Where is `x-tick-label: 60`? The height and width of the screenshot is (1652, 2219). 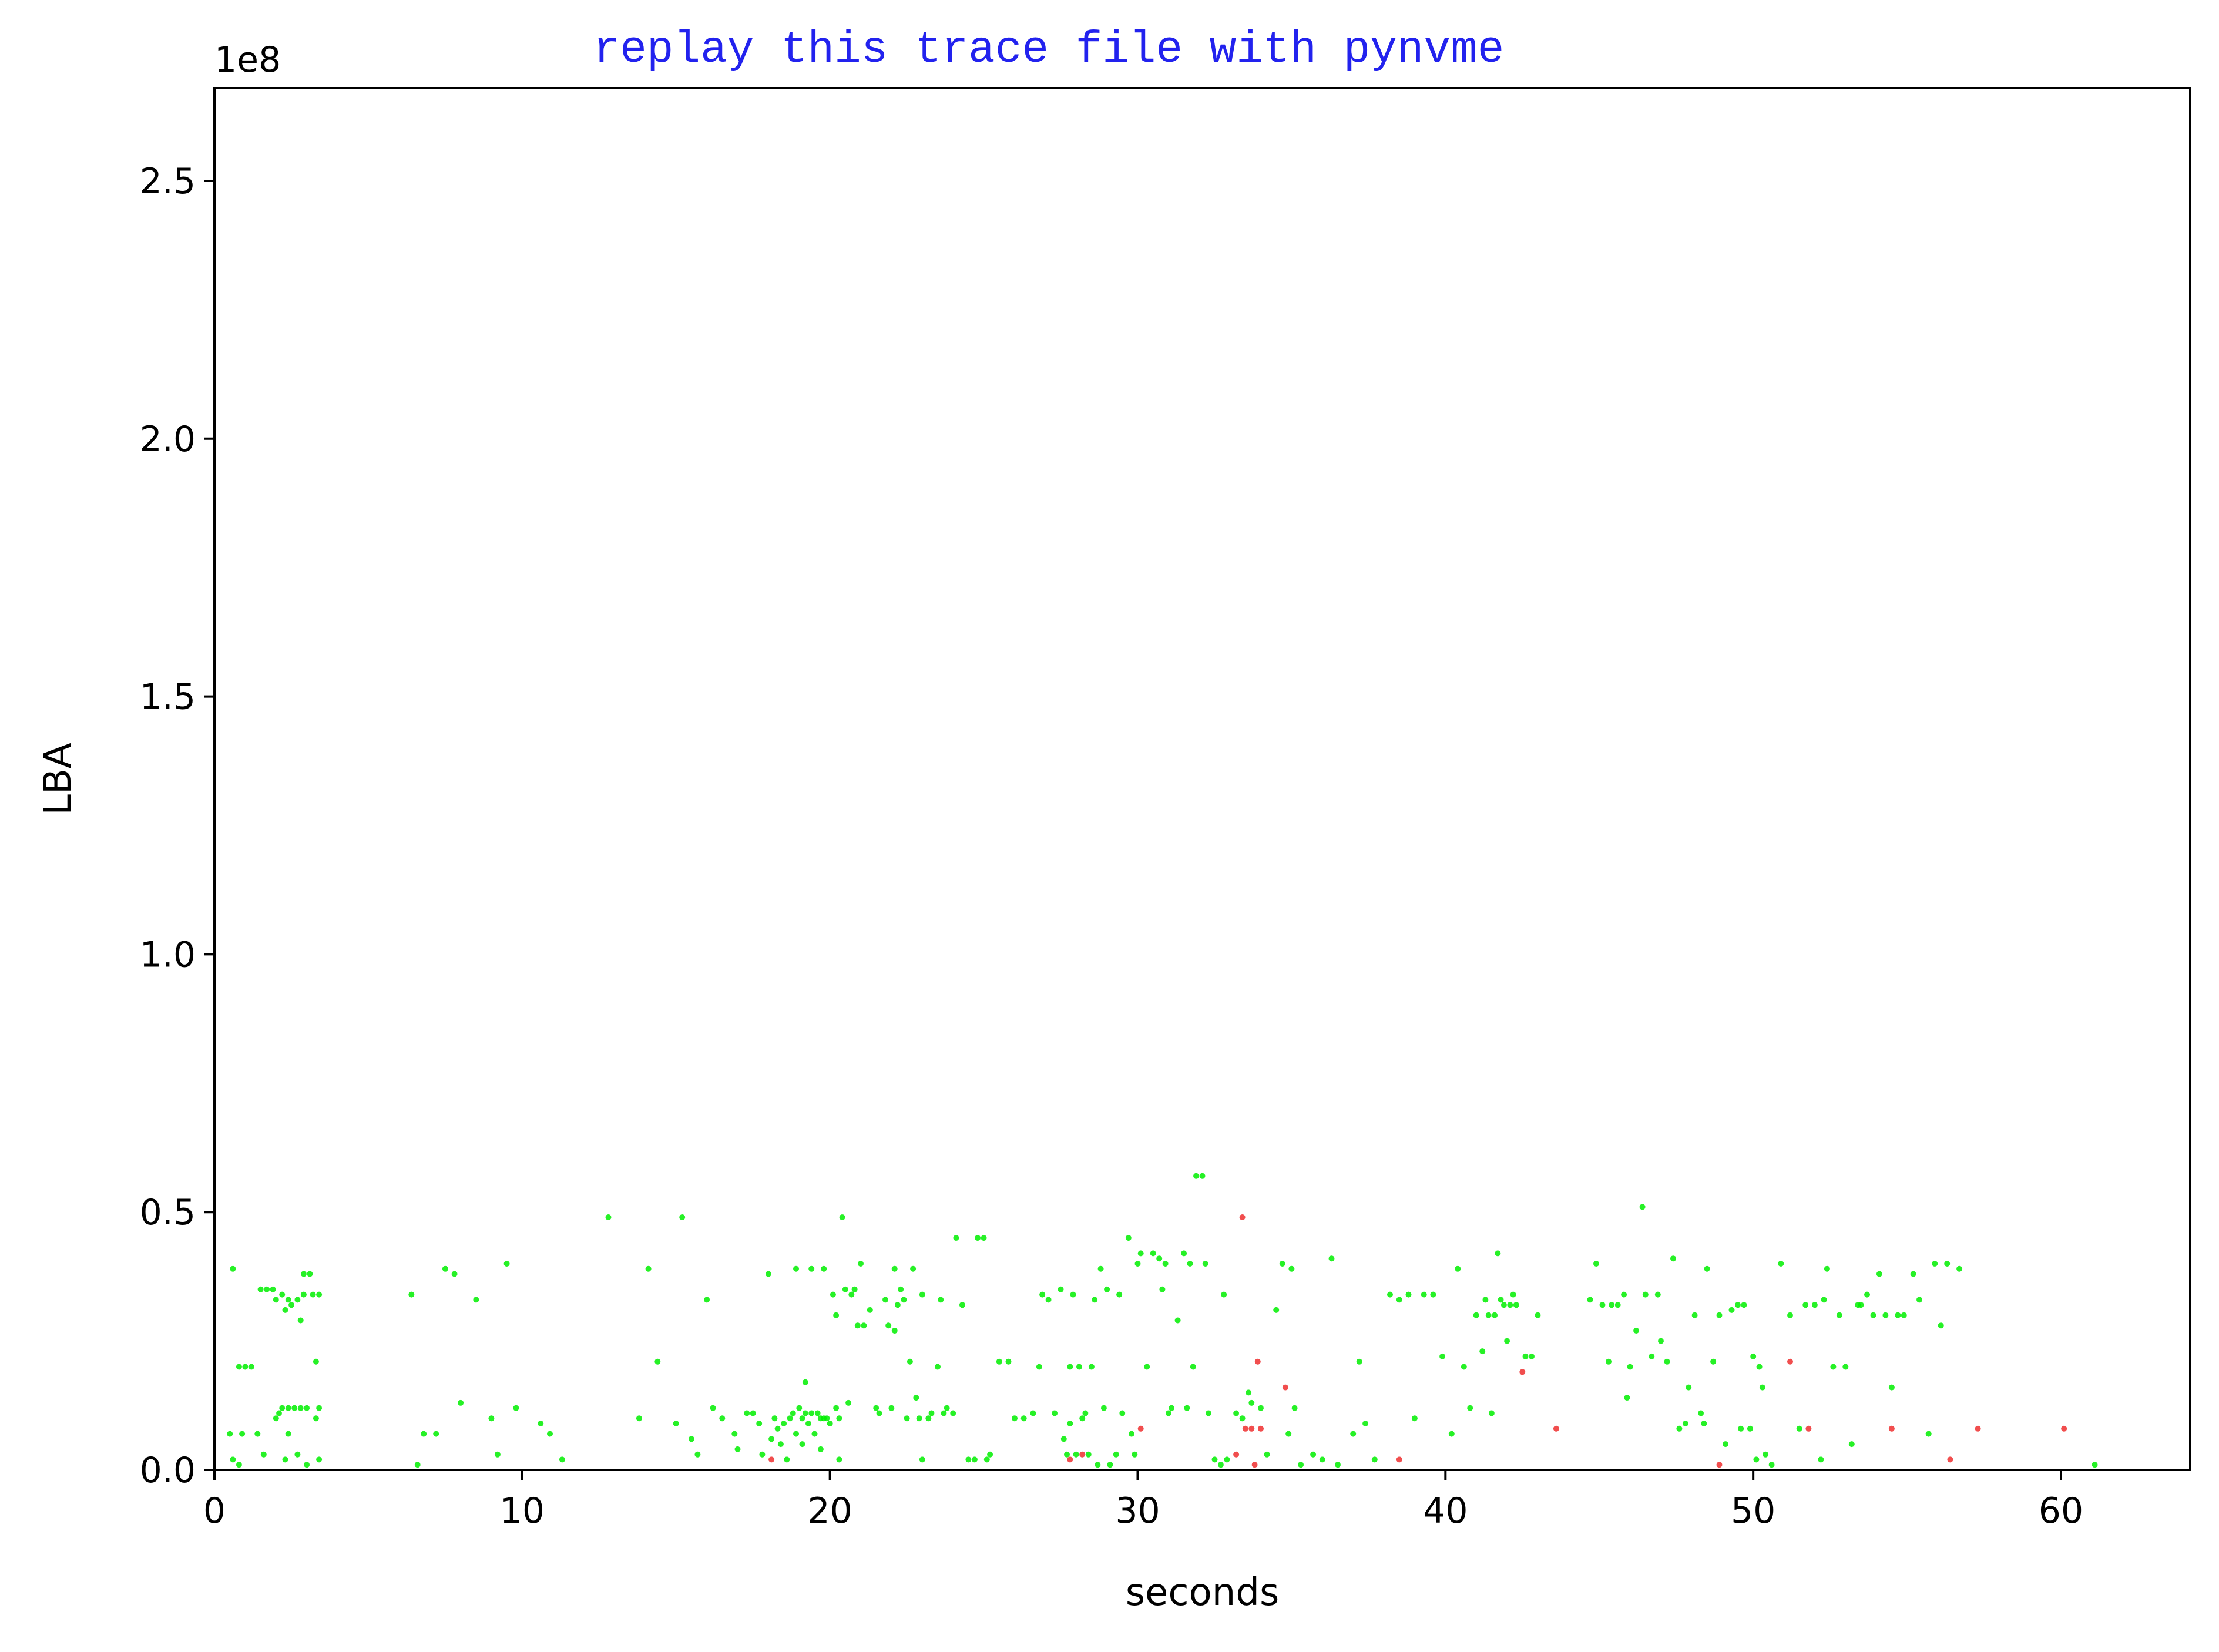 x-tick-label: 60 is located at coordinates (2061, 1511).